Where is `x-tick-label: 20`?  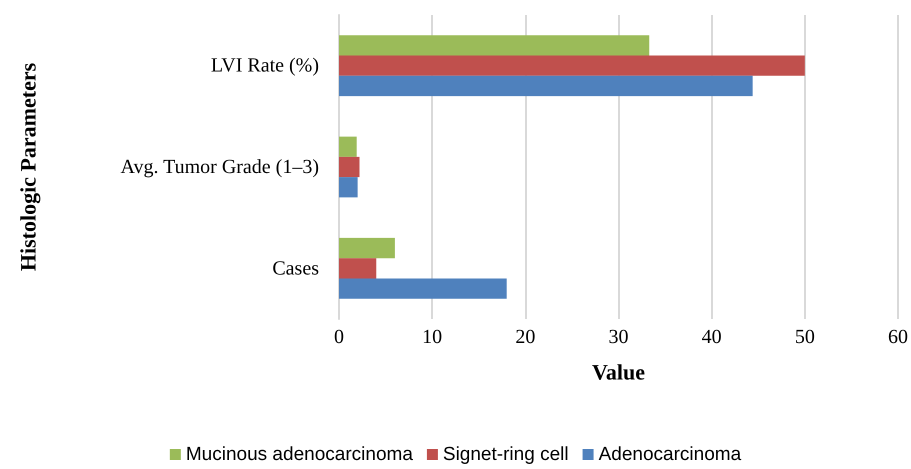 x-tick-label: 20 is located at coordinates (525, 337).